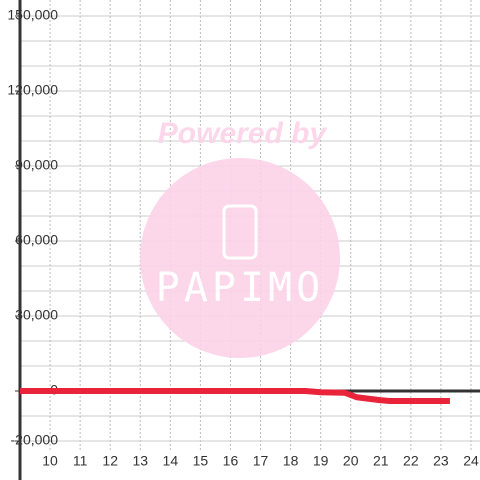  Describe the element at coordinates (471, 461) in the screenshot. I see `x-tick-label: 24` at that location.